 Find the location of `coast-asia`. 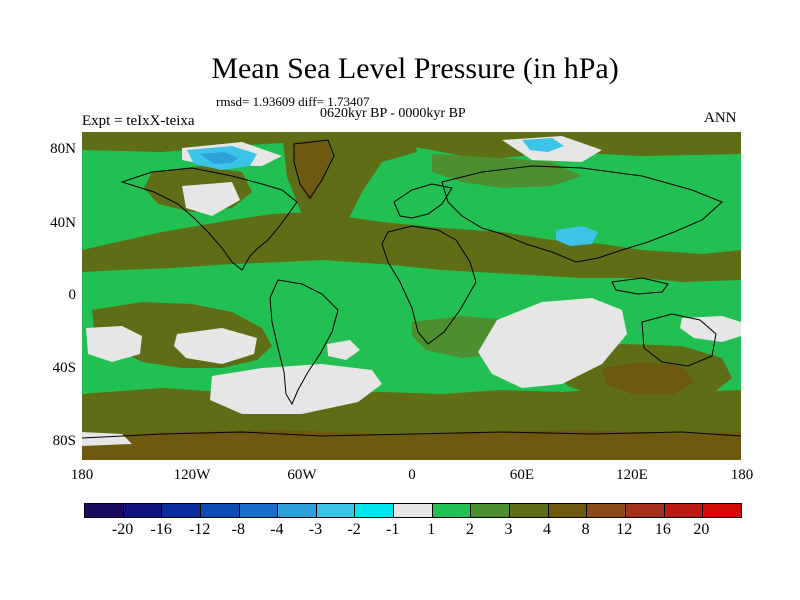

coast-asia is located at coordinates (582, 214).